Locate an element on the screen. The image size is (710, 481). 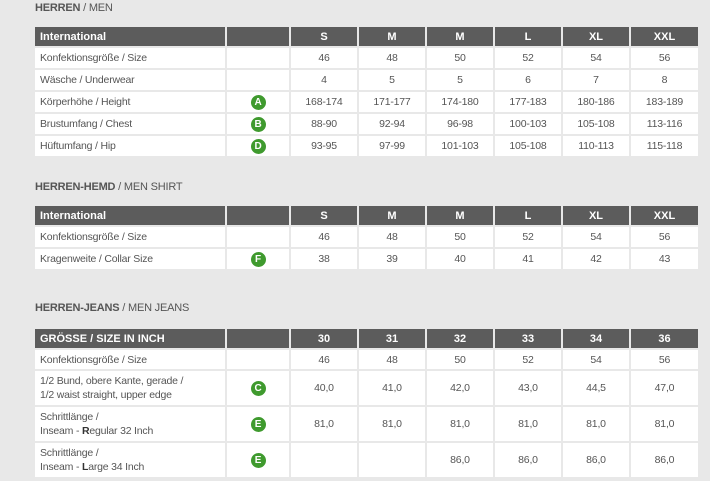
header-size: XXL is located at coordinates (664, 215).